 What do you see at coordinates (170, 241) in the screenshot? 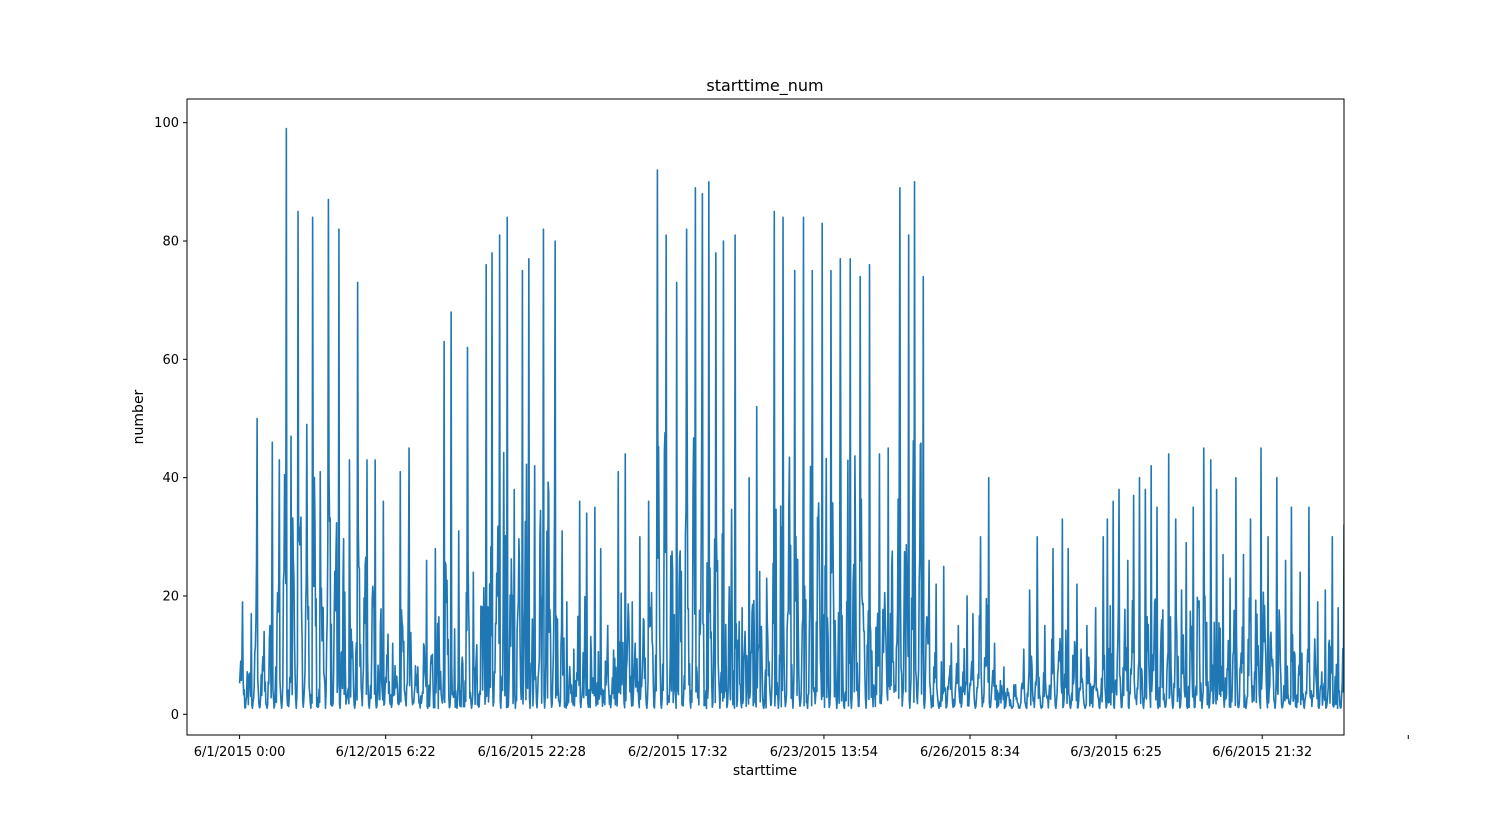
I see `y-tick-label: 80` at bounding box center [170, 241].